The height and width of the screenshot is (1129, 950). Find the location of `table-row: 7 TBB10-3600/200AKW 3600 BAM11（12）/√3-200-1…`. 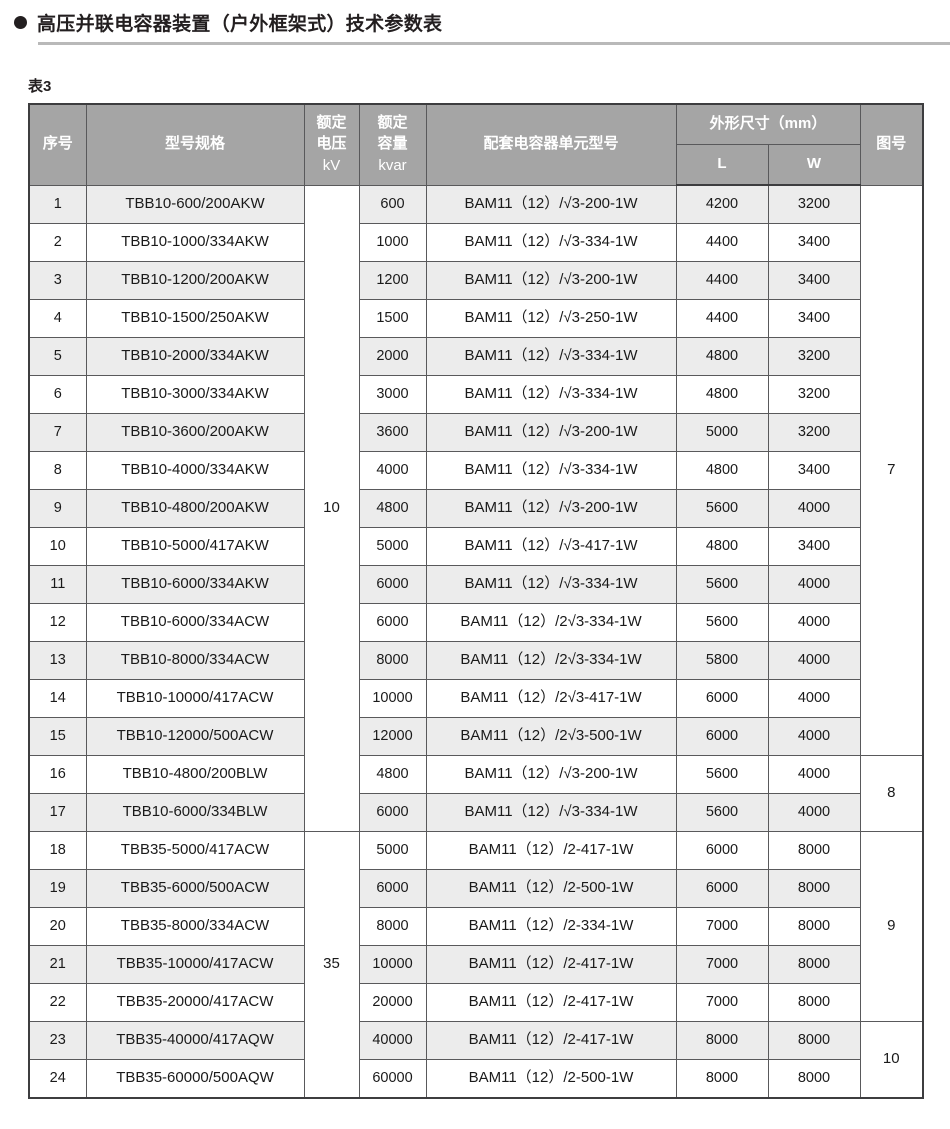

table-row: 7 TBB10-3600/200AKW 3600 BAM11（12）/√3-200-1… is located at coordinates (475, 432).